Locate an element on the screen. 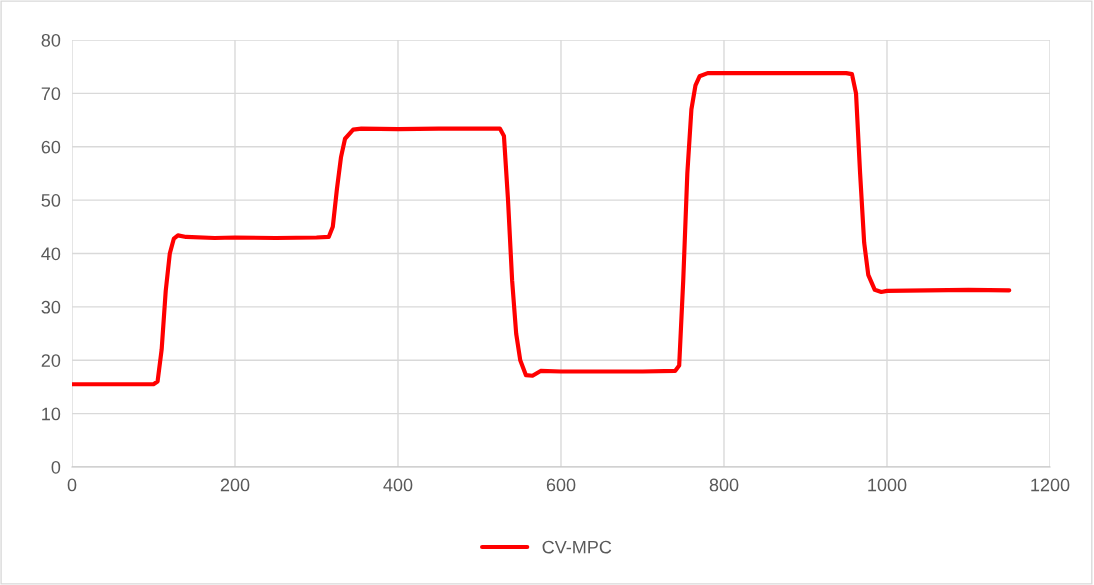  x-tick-label: 600 is located at coordinates (561, 485).